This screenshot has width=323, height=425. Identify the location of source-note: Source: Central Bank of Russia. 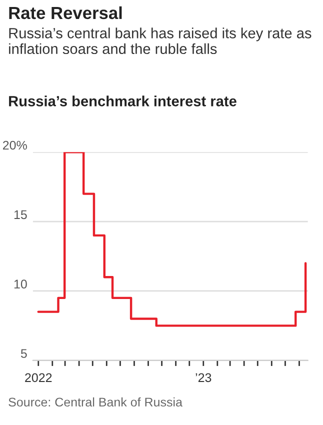
(95, 402).